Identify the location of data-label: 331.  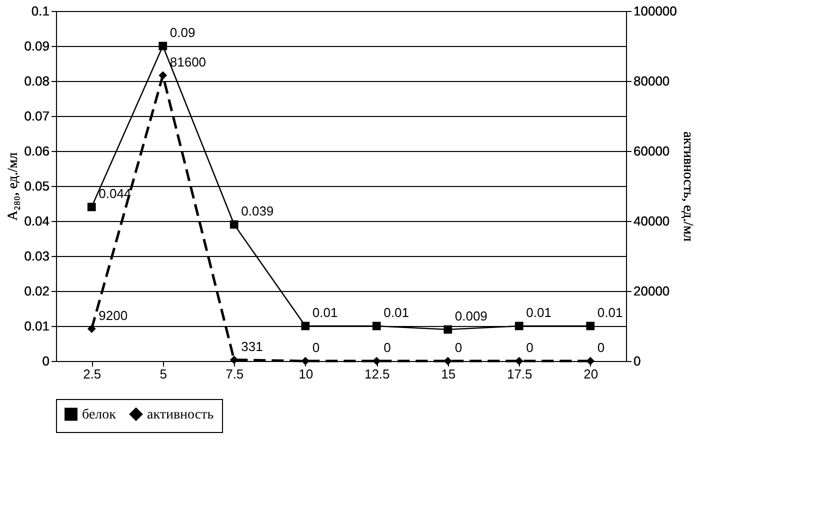
(252, 346).